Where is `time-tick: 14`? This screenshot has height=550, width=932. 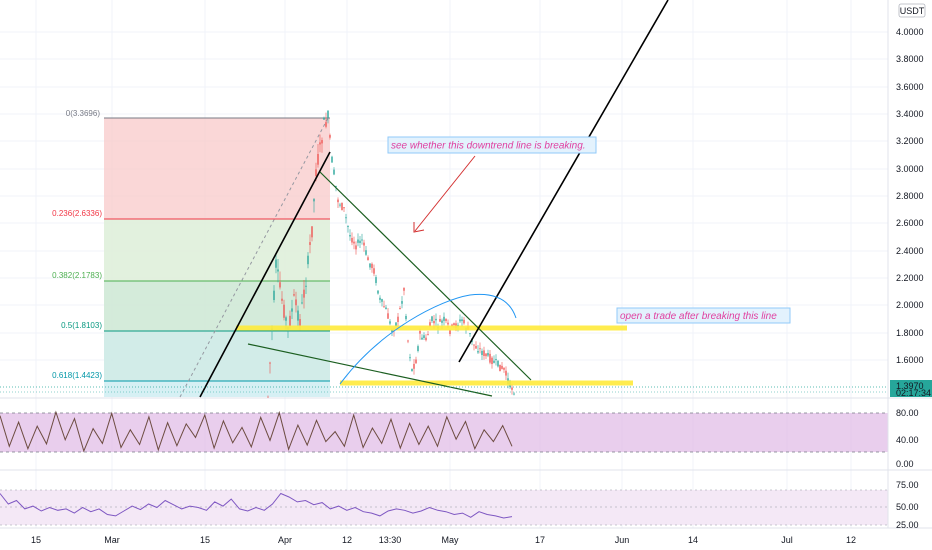
time-tick: 14 is located at coordinates (693, 540).